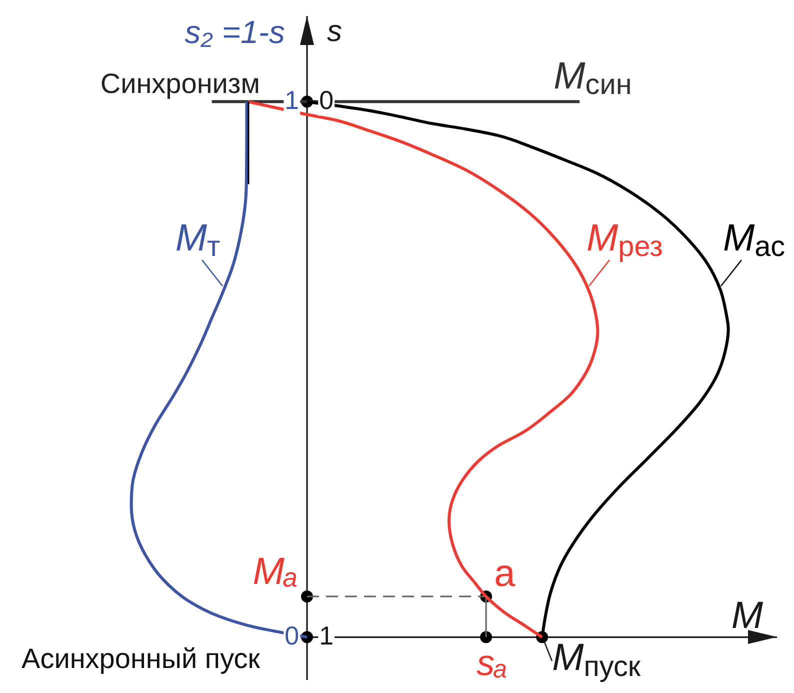  What do you see at coordinates (492, 663) in the screenshot?
I see `annotation: sₐ` at bounding box center [492, 663].